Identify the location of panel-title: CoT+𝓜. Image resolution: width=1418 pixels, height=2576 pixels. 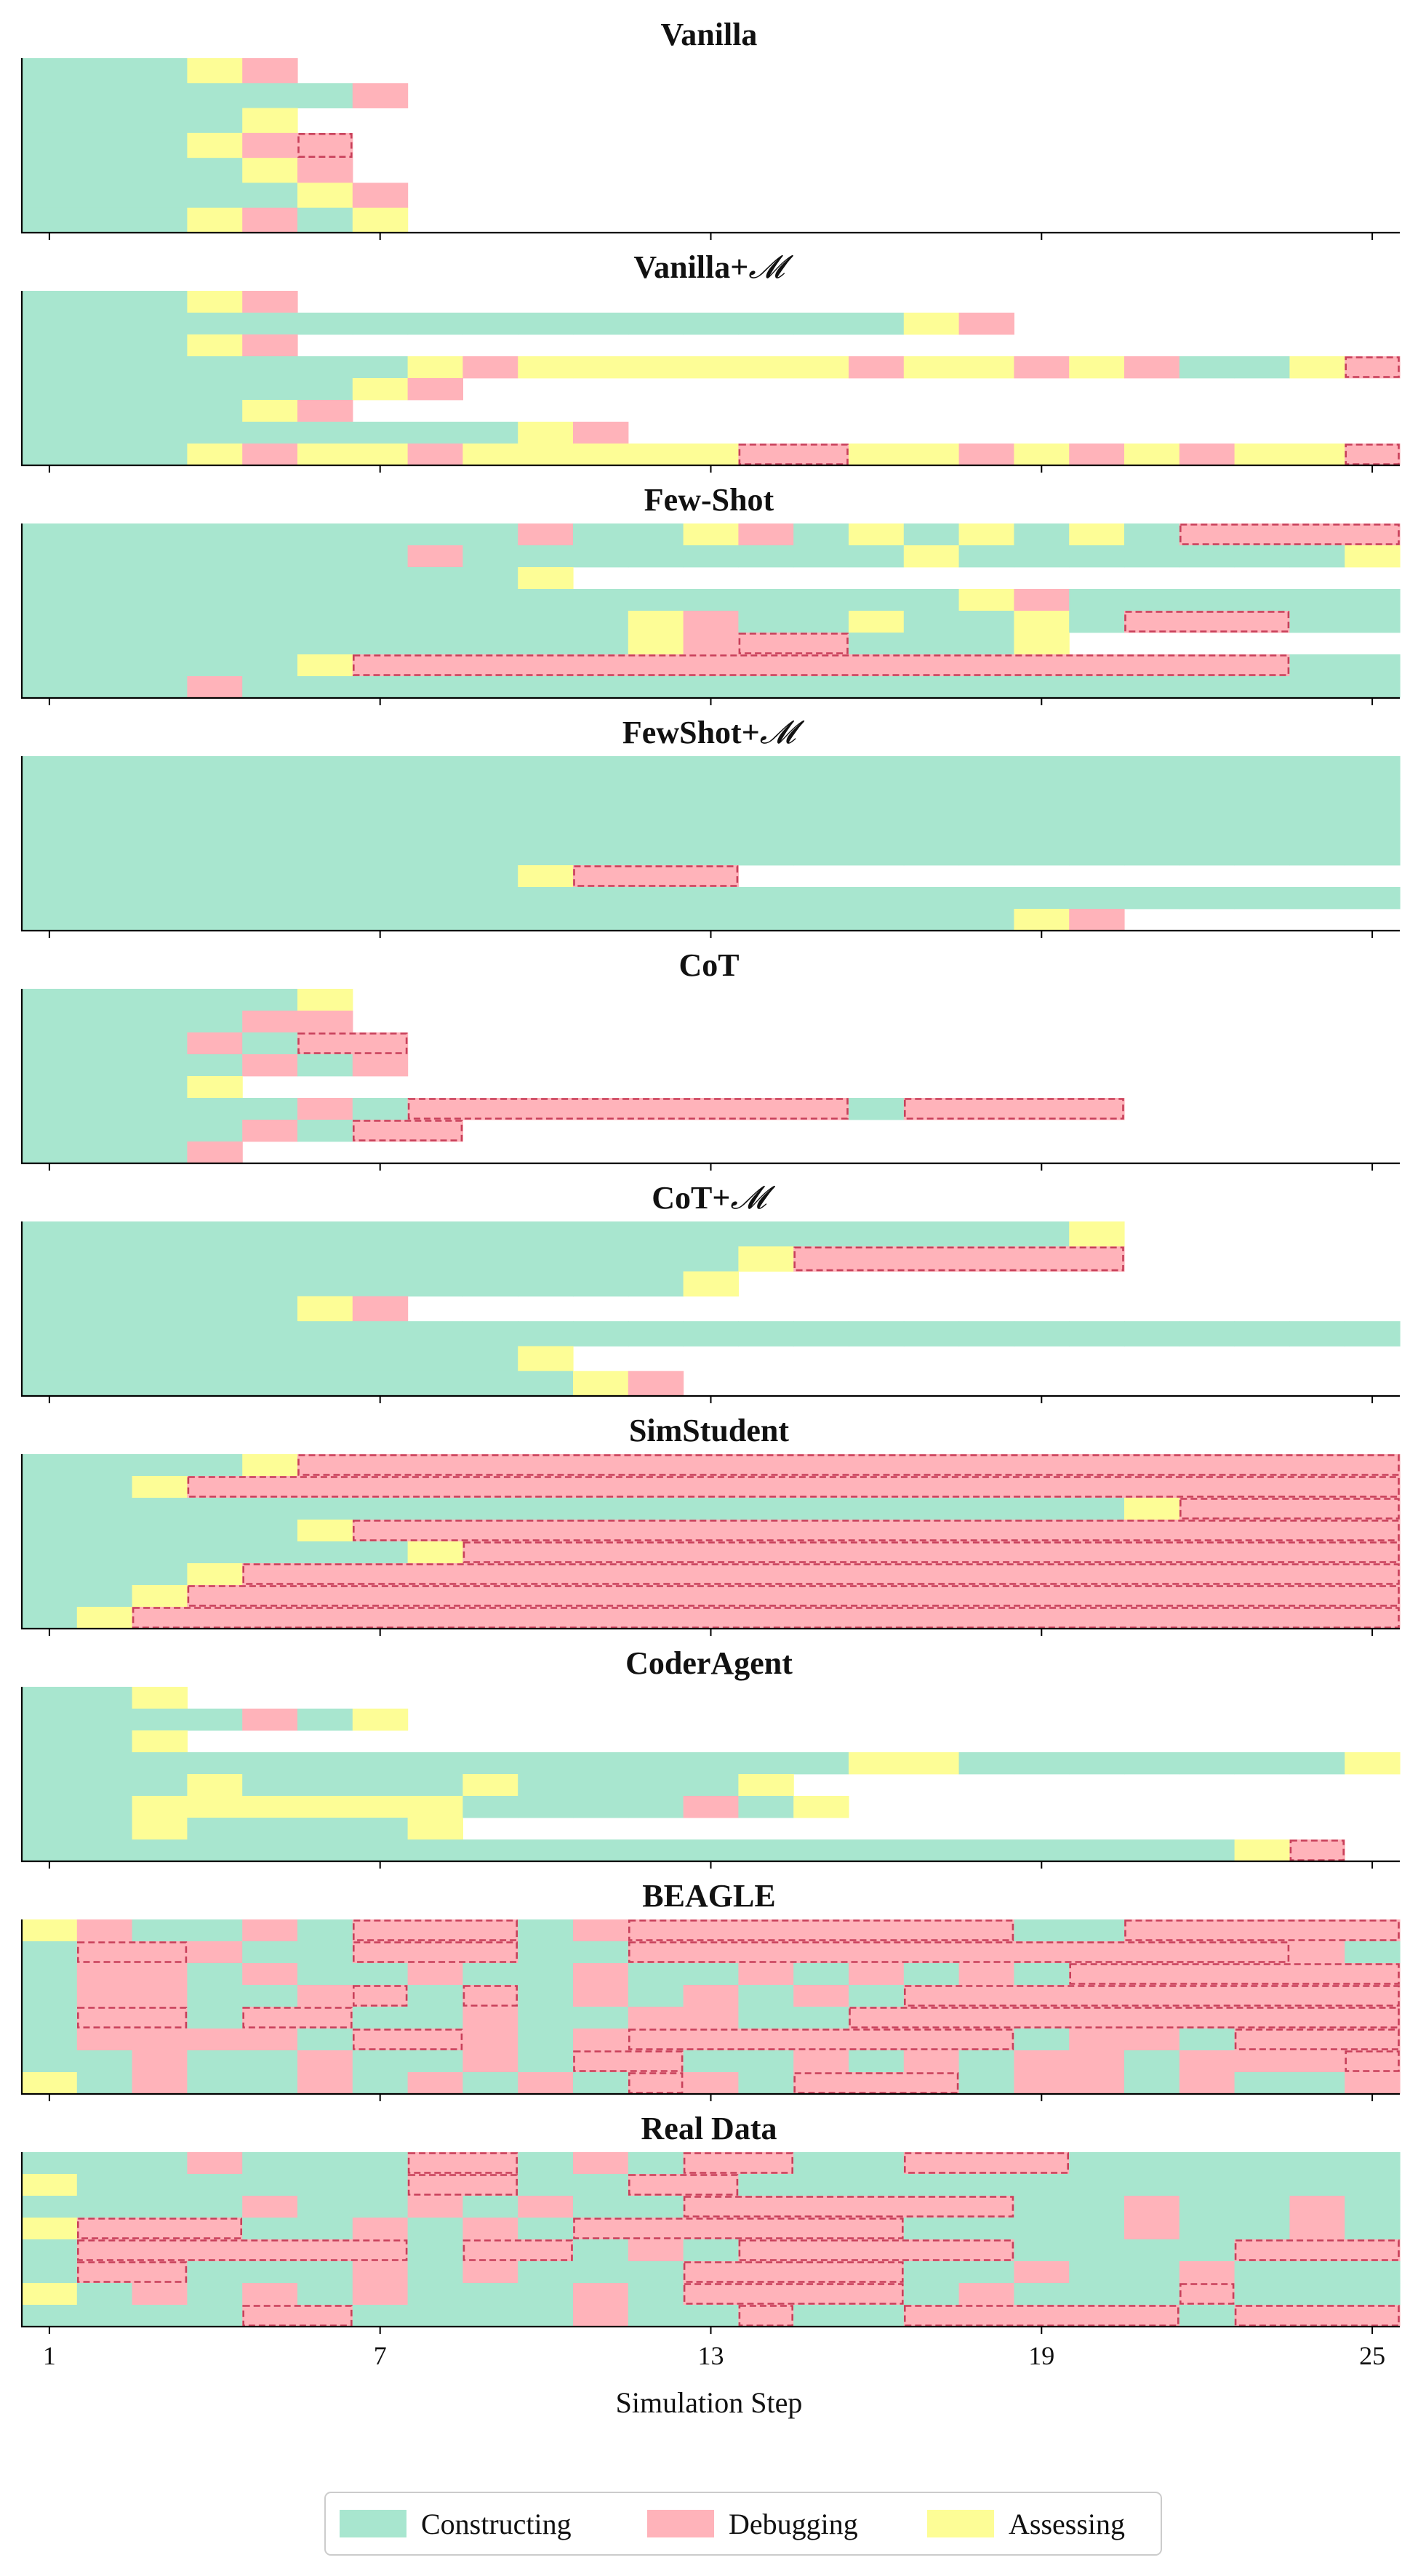
(714, 1198).